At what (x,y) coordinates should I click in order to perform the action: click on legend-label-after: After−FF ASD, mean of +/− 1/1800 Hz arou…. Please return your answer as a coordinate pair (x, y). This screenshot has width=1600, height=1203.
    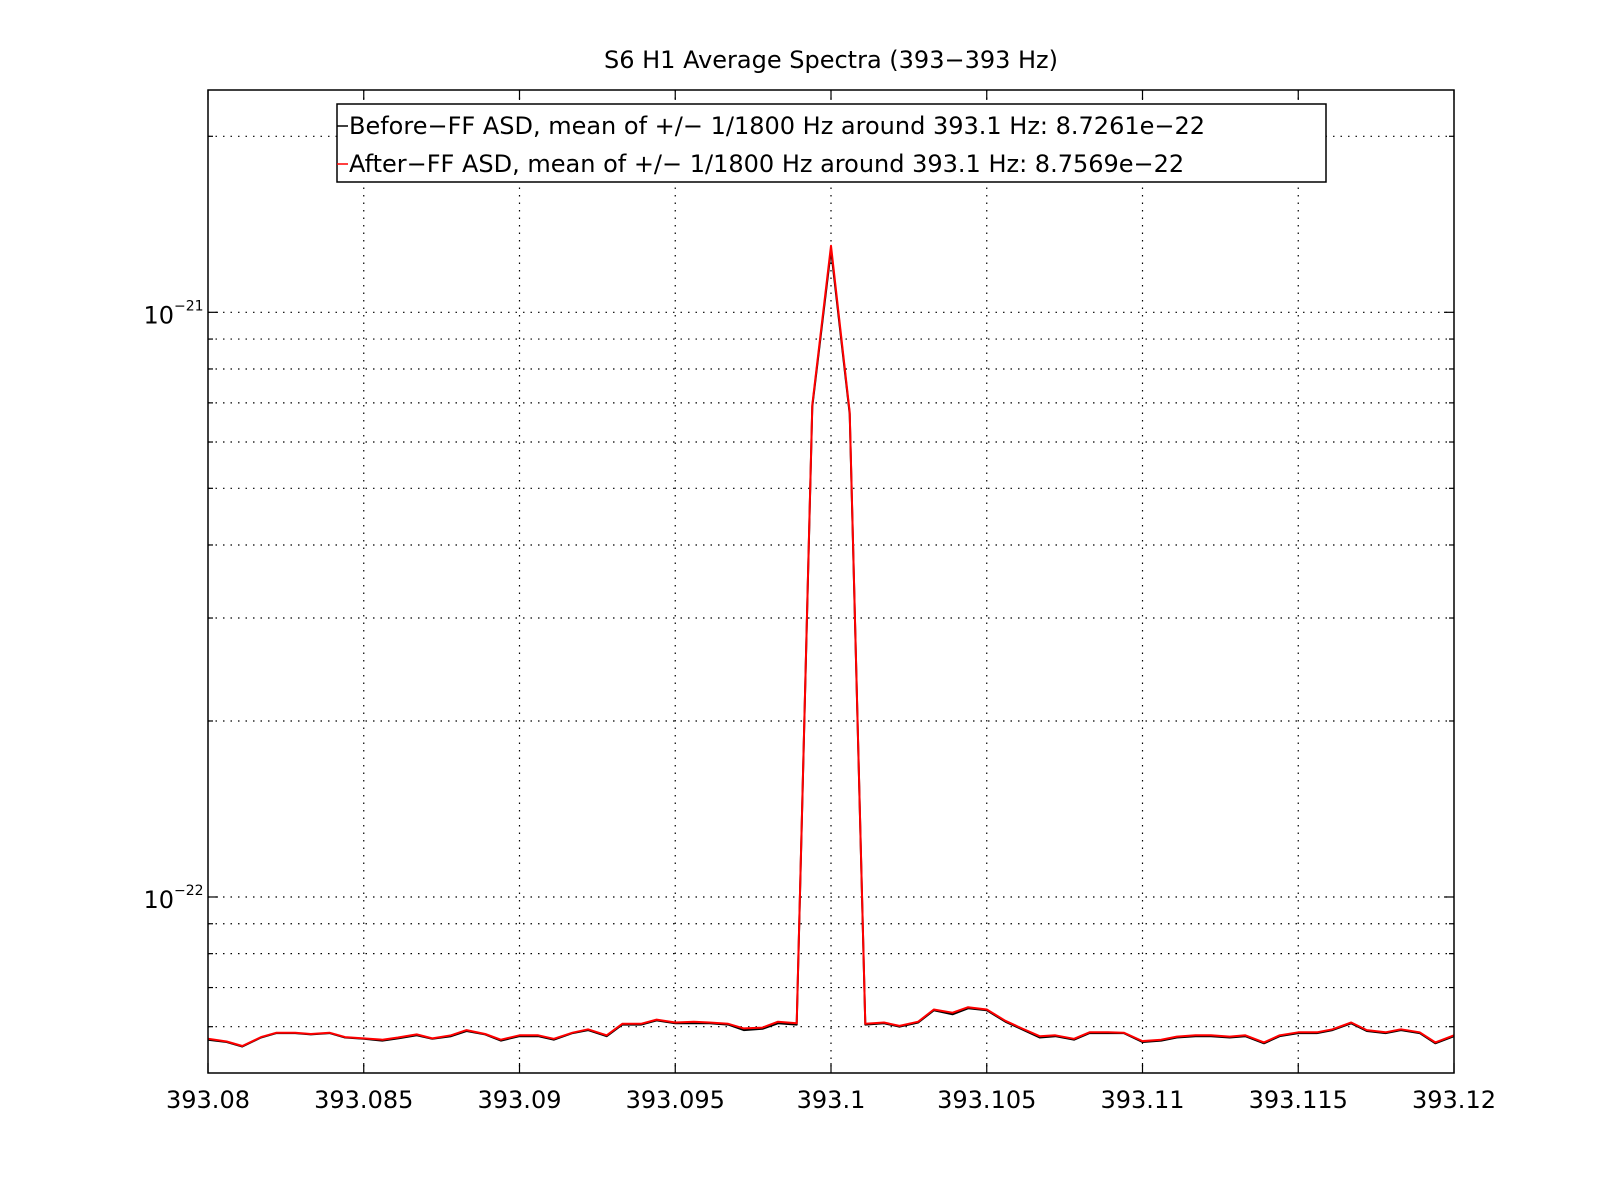
    Looking at the image, I should click on (766, 164).